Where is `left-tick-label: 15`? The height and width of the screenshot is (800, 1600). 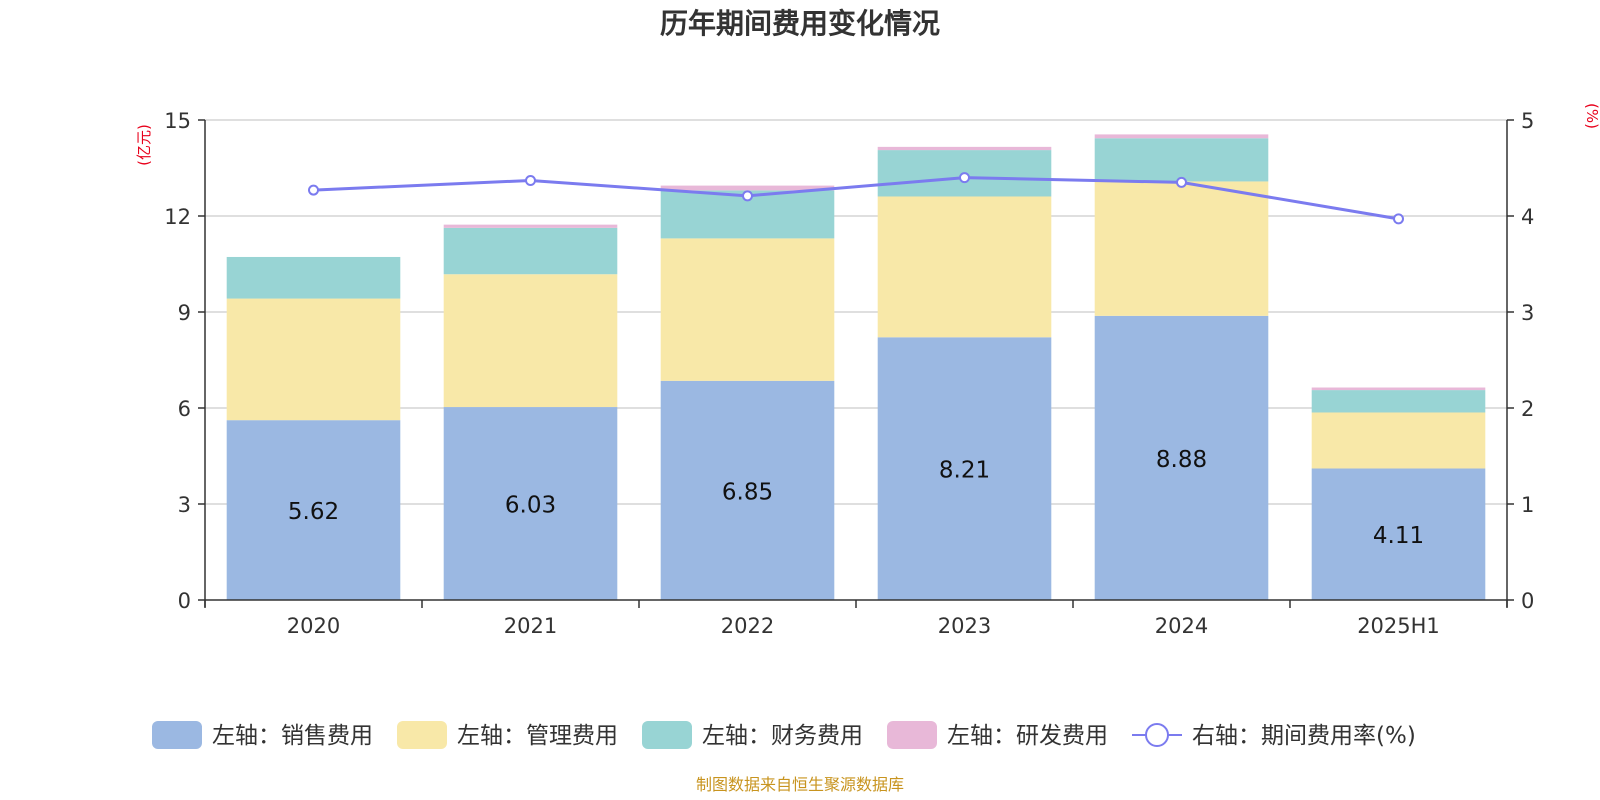
left-tick-label: 15 is located at coordinates (177, 121).